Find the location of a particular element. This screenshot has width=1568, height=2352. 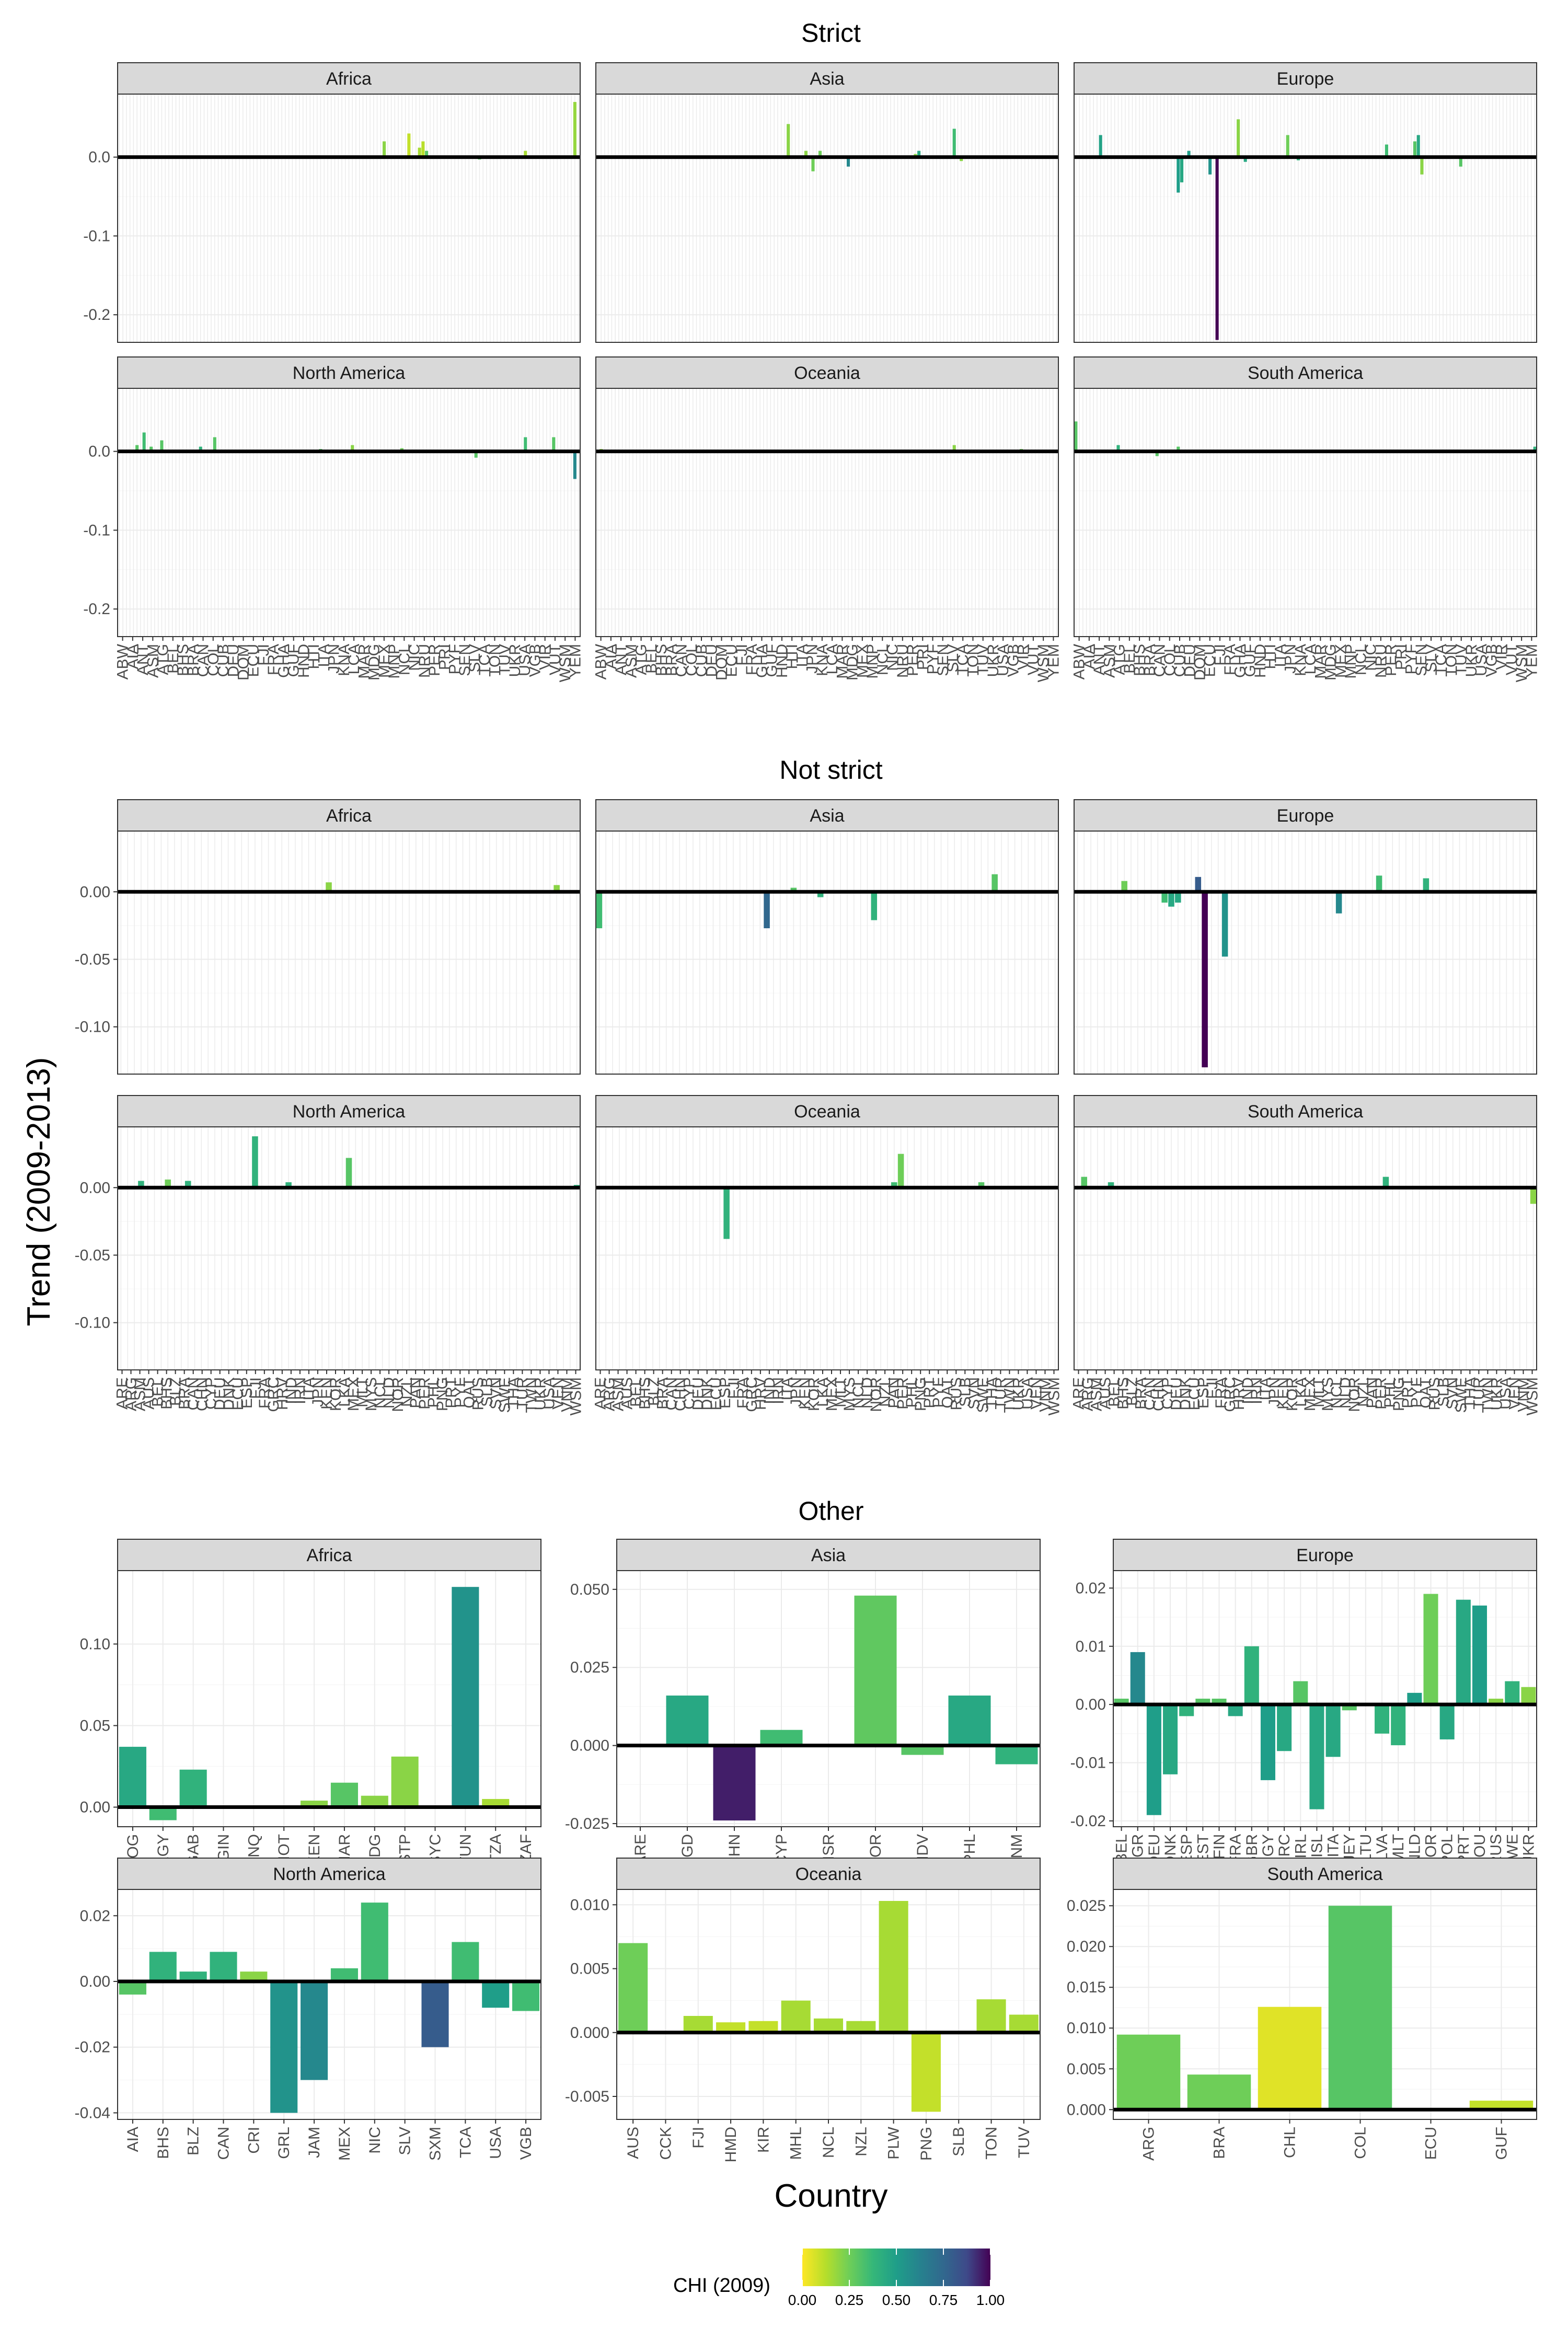

x-tick-label: TWN is located at coordinates (531, 1395).